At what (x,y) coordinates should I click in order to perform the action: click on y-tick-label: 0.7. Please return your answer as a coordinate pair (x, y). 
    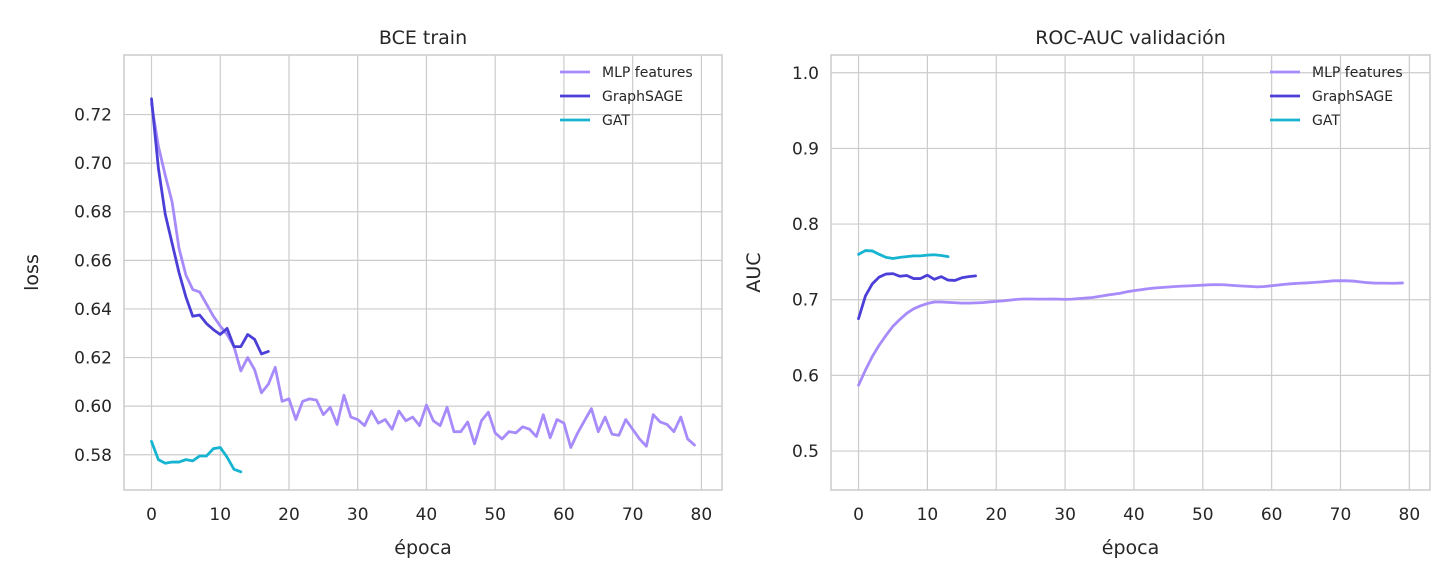
    Looking at the image, I should click on (805, 301).